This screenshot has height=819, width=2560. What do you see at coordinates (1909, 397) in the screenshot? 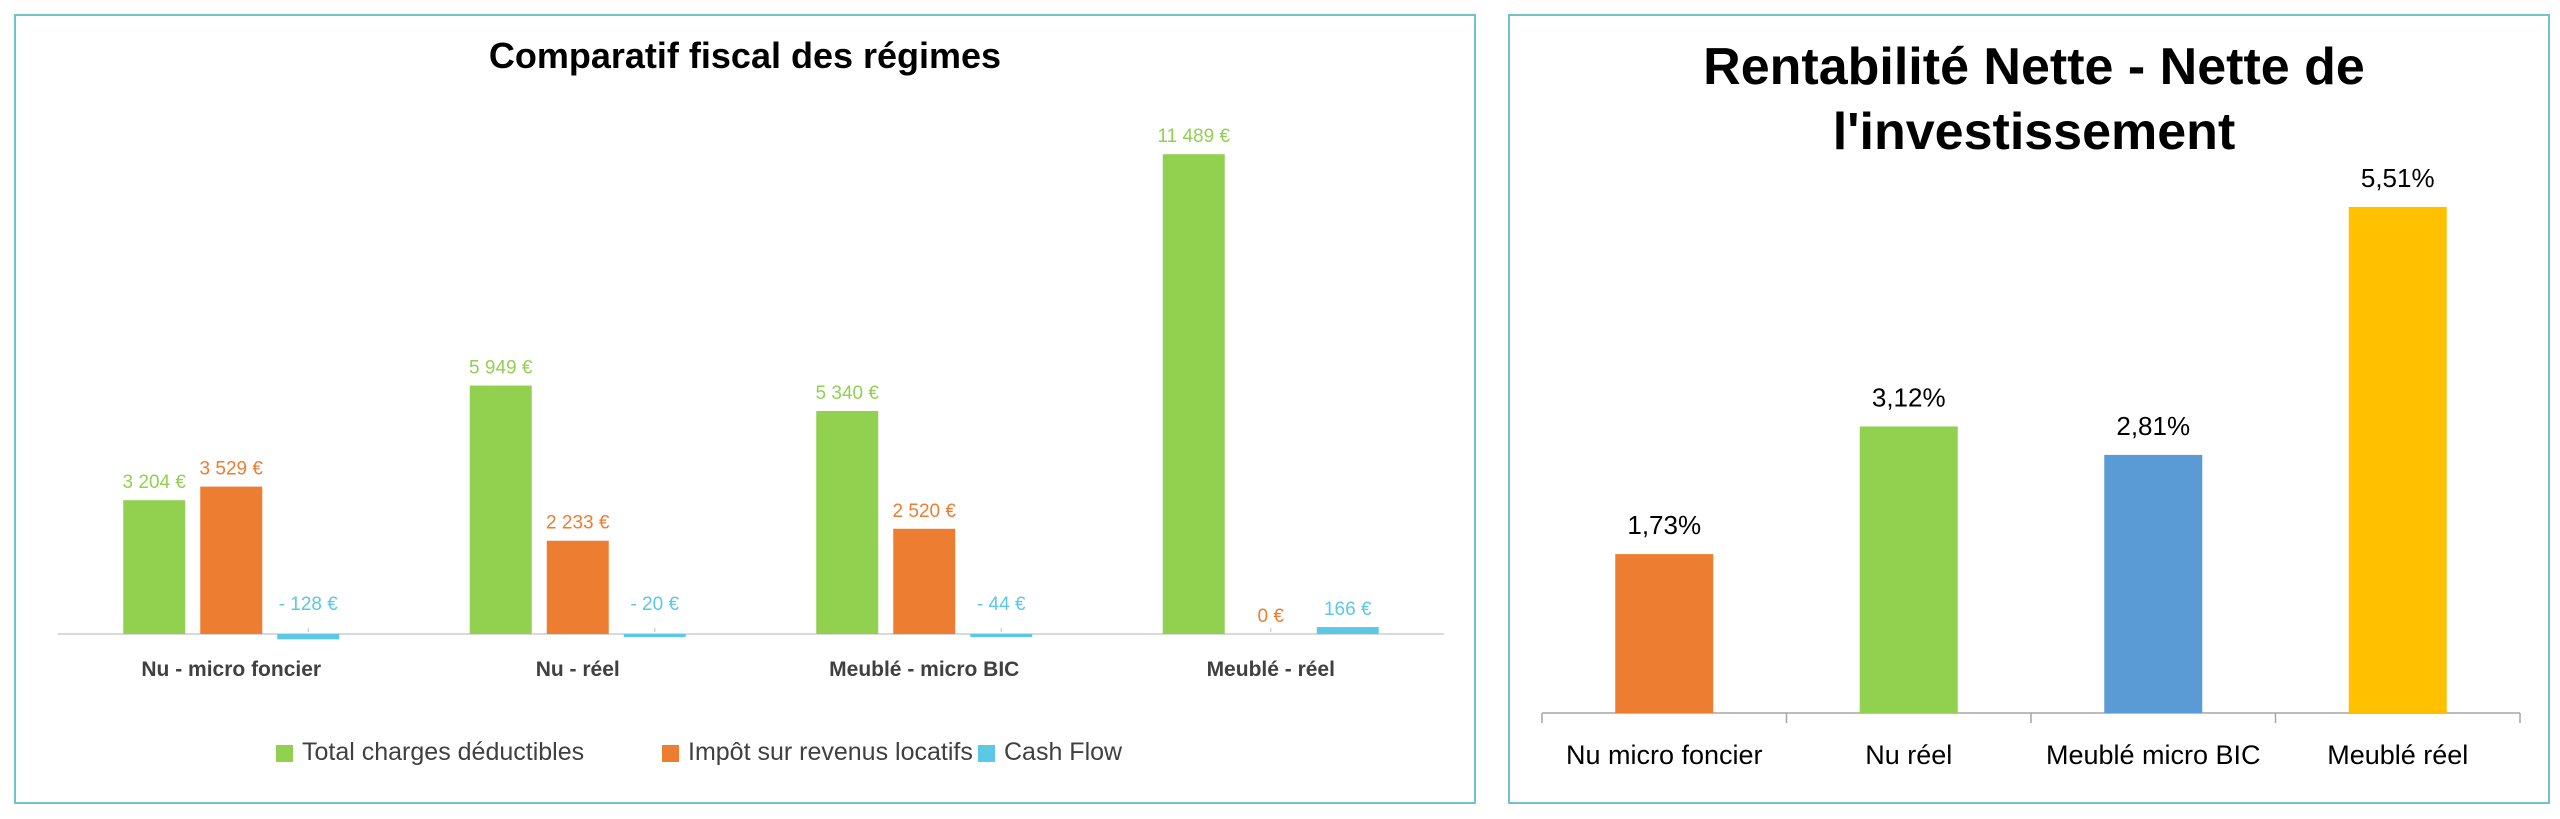
I see `data-label: 3,12%` at bounding box center [1909, 397].